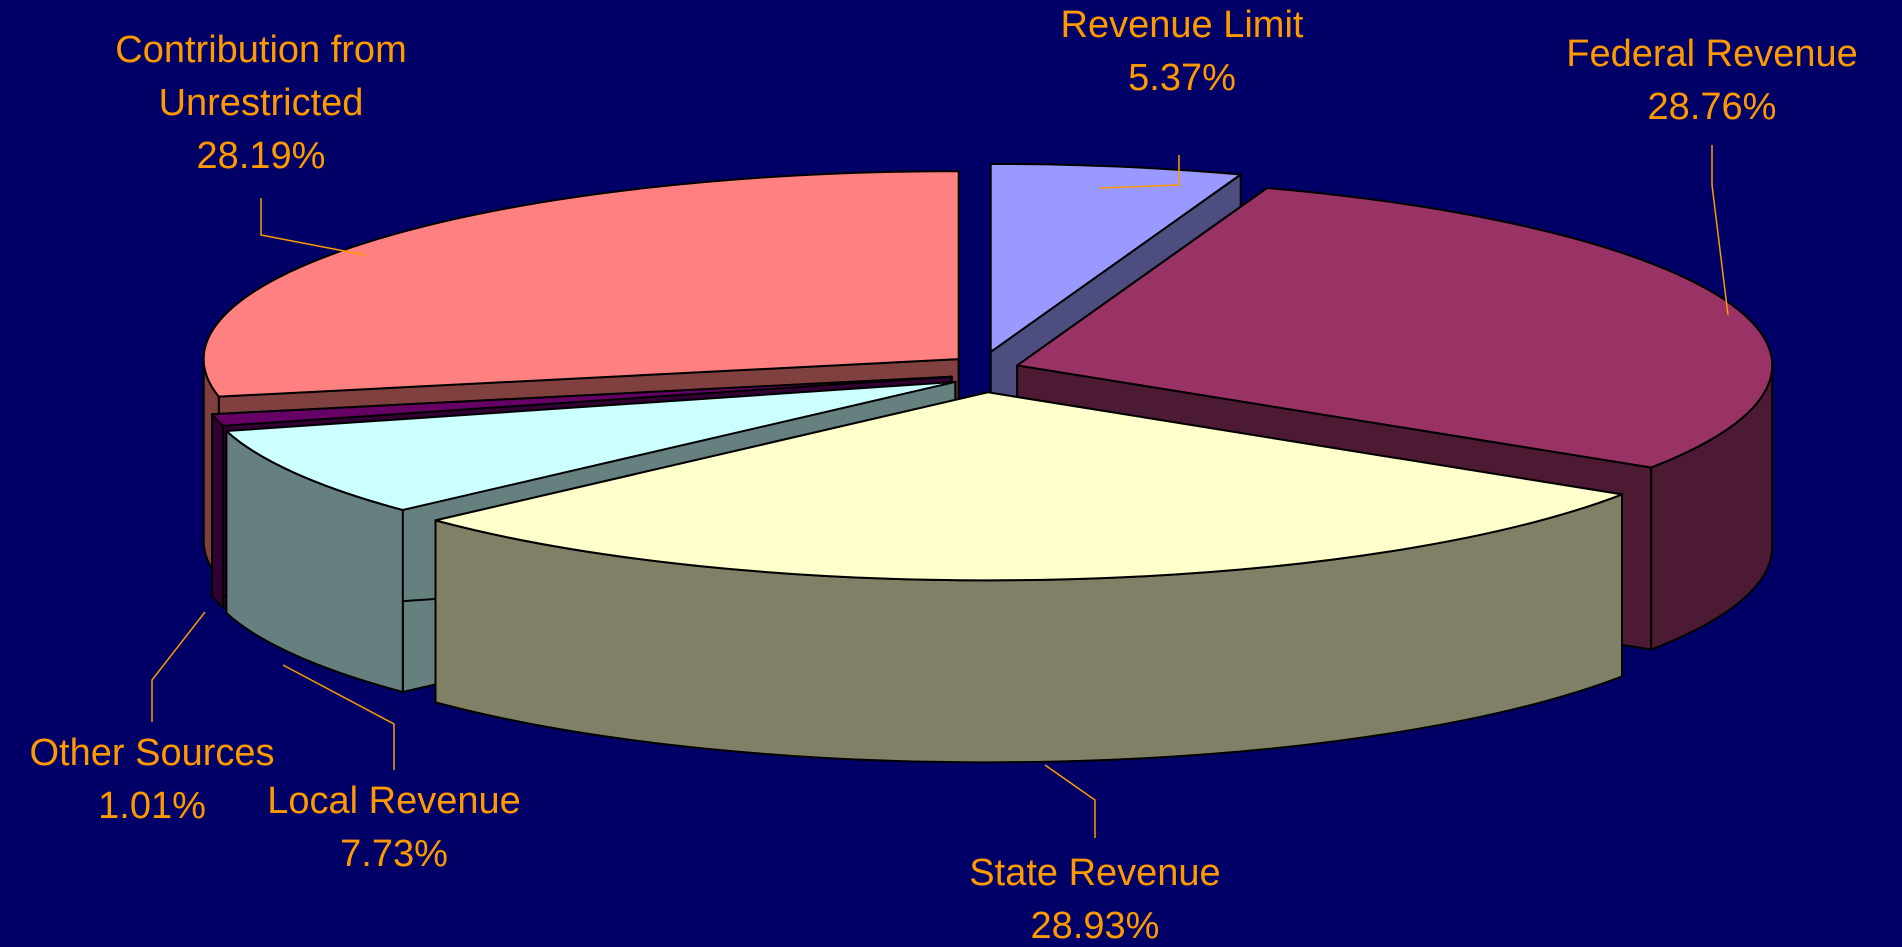  What do you see at coordinates (1182, 78) in the screenshot?
I see `slice-value-label: 5.37%` at bounding box center [1182, 78].